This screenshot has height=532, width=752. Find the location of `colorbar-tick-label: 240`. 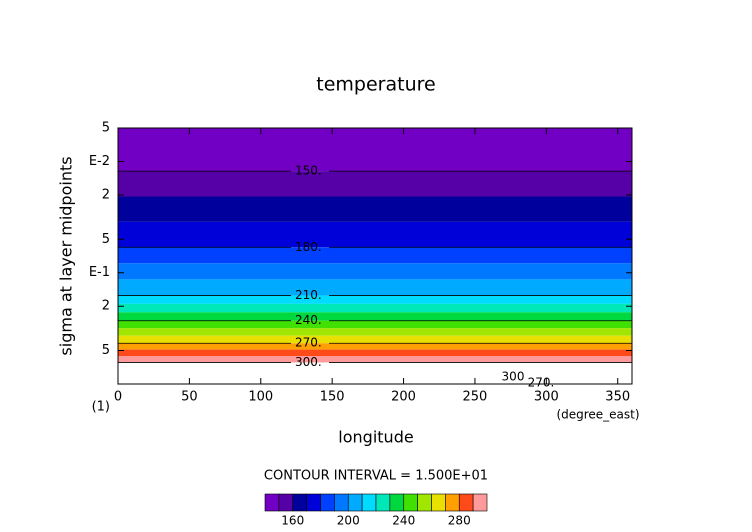

colorbar-tick-label: 240 is located at coordinates (403, 521).